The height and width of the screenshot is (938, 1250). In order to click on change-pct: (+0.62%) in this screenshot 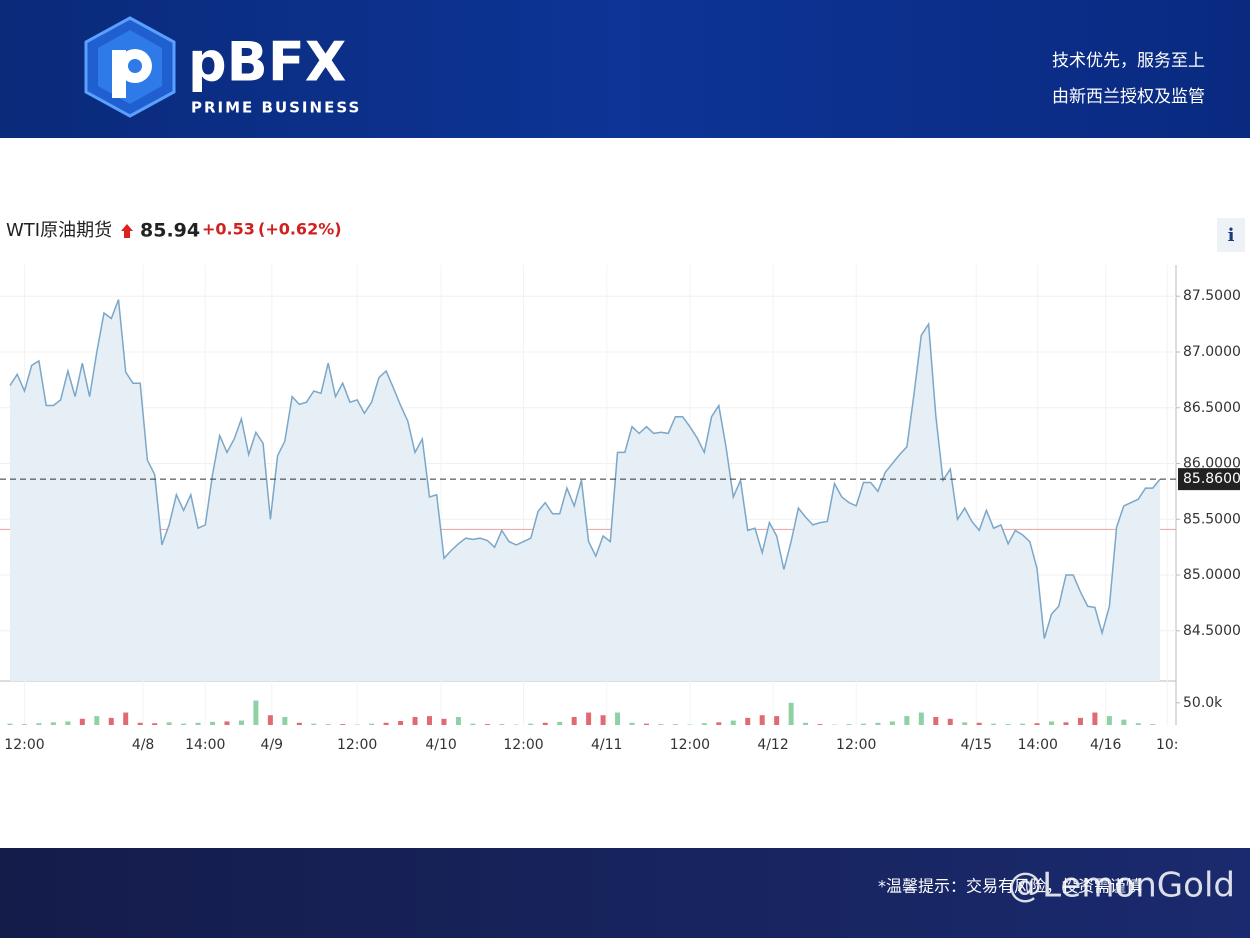, I will do `click(300, 229)`.